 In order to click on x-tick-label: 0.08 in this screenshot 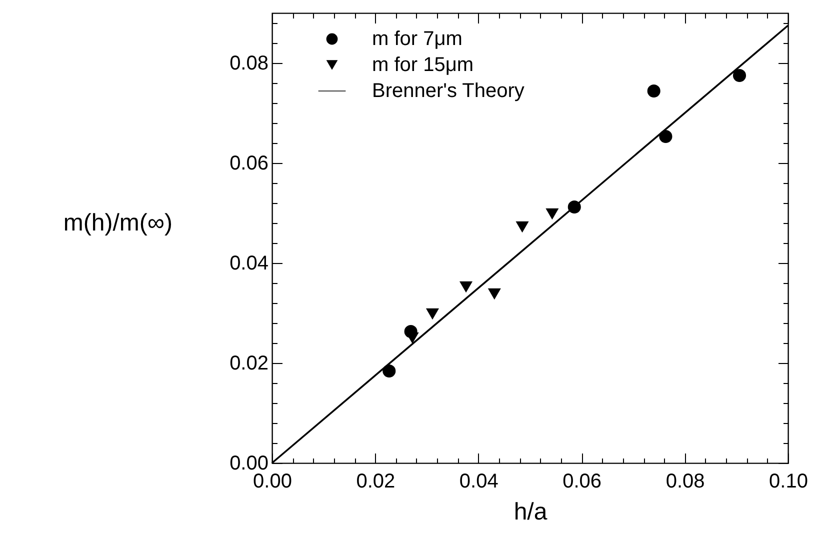, I will do `click(685, 481)`.